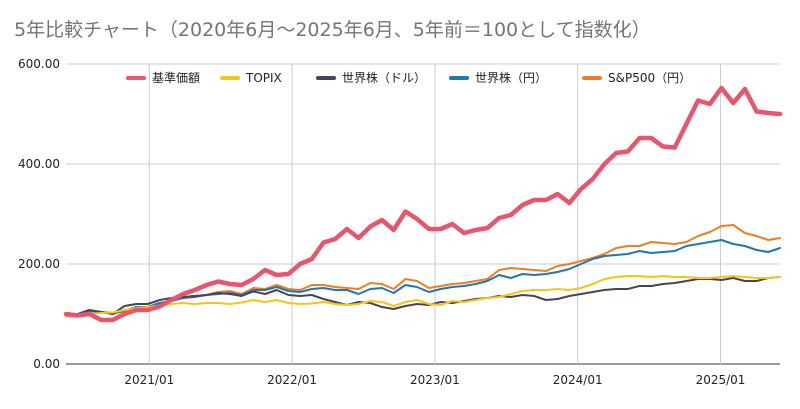  I want to click on legend-item: 世界株（ドル）, so click(371, 77).